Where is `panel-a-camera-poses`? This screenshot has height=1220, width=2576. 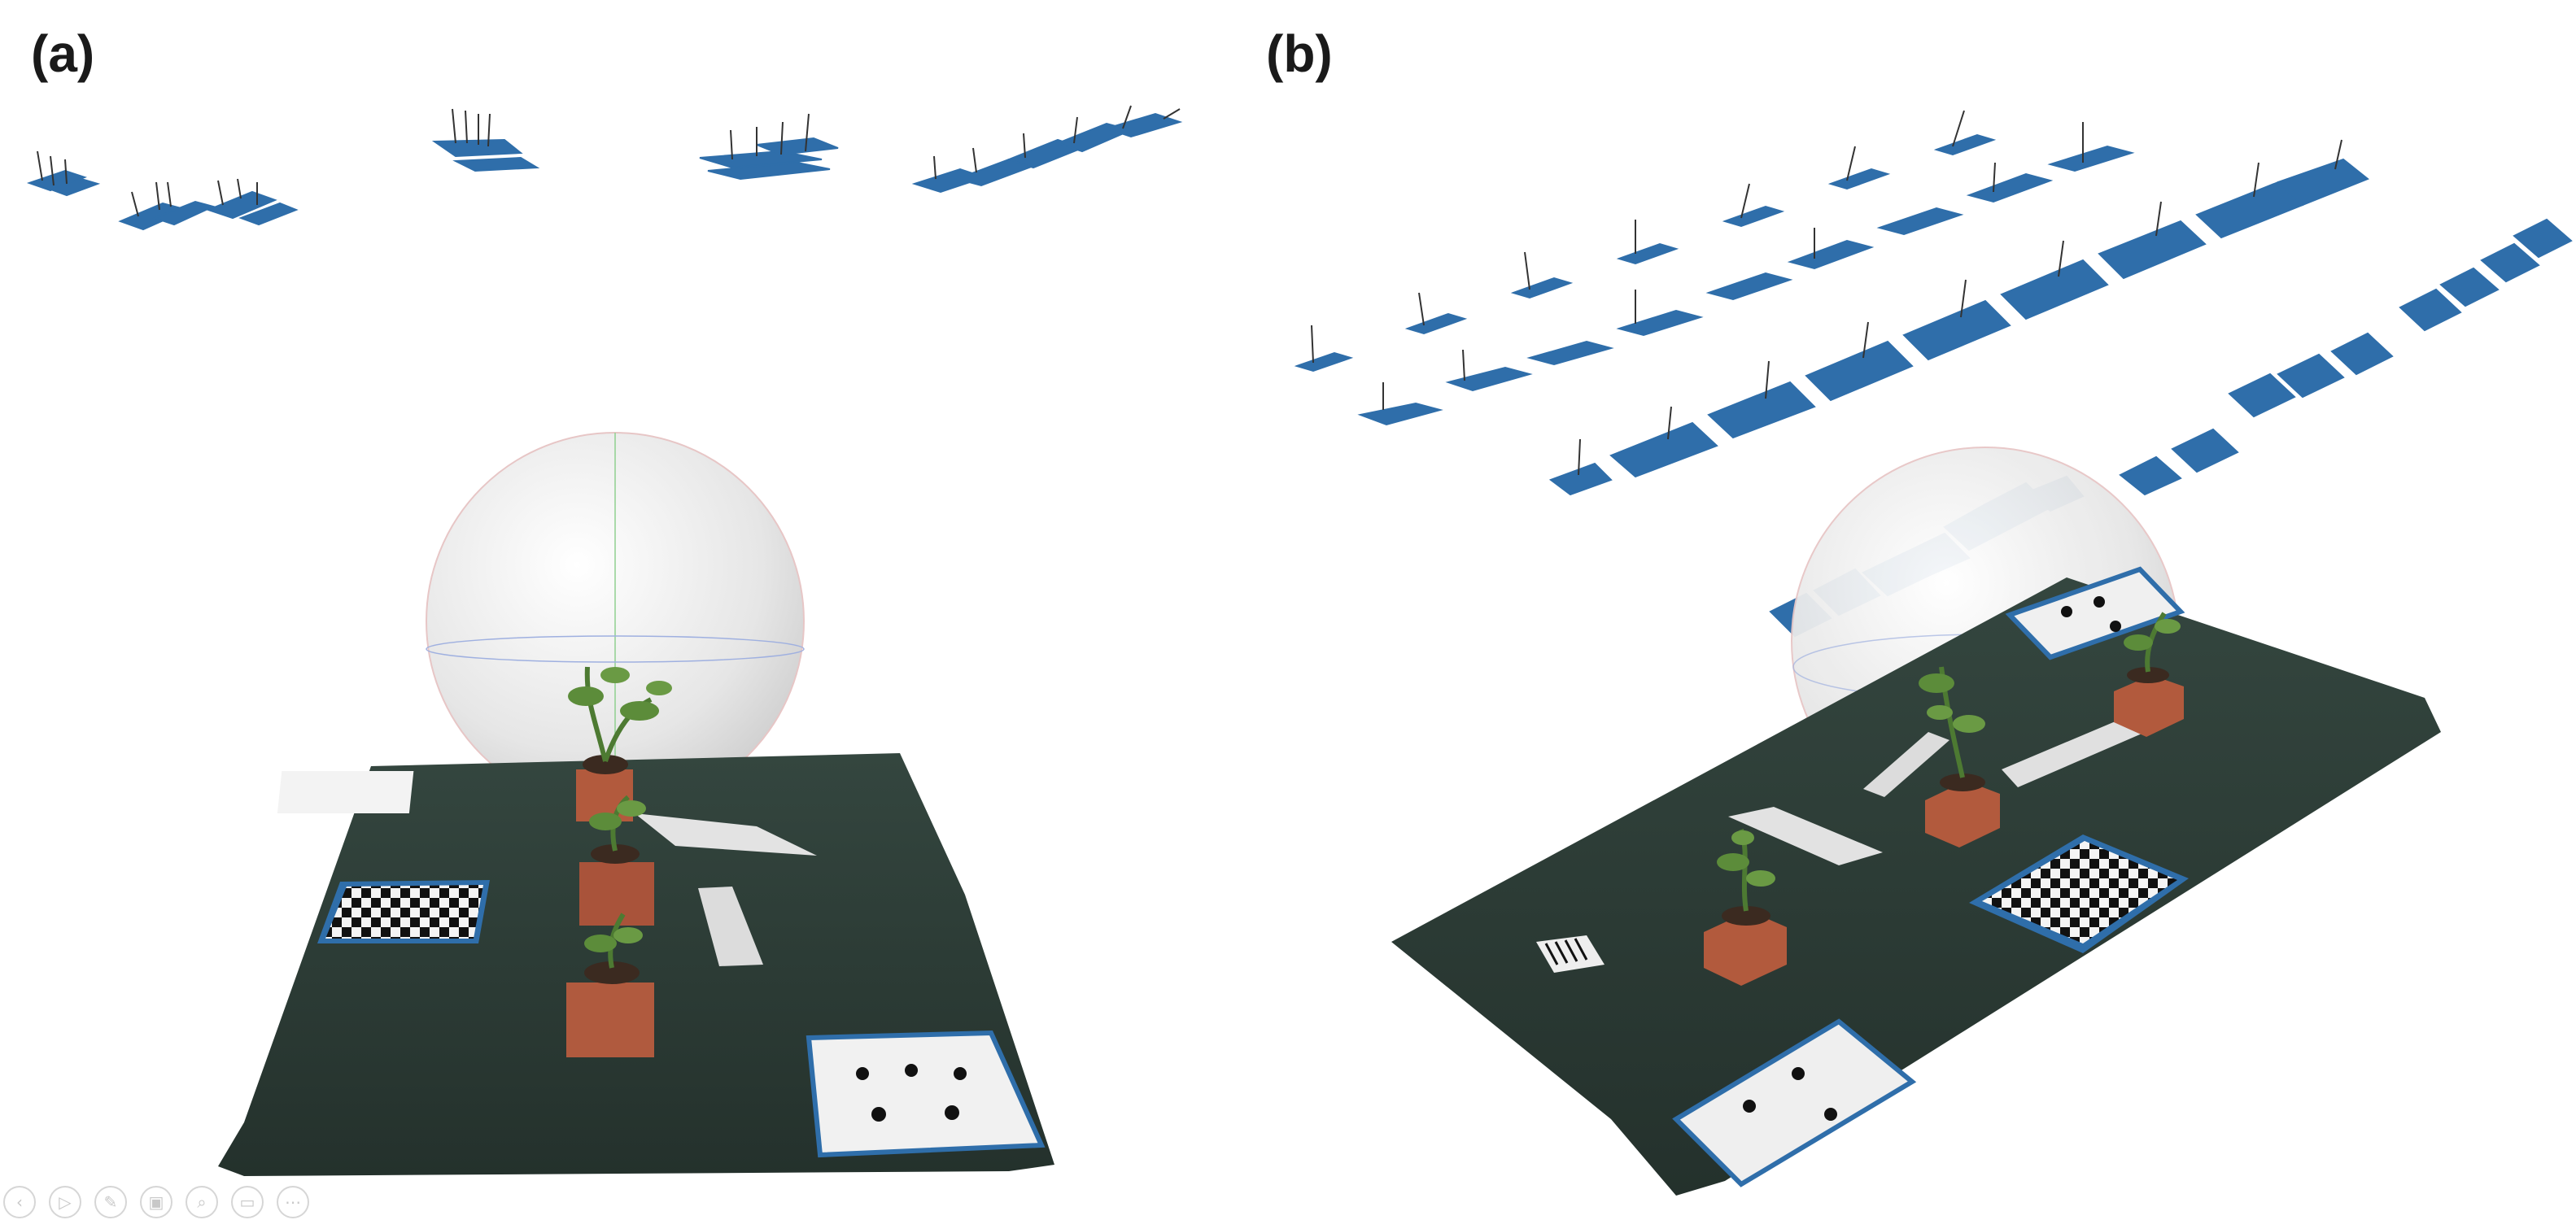 panel-a-camera-poses is located at coordinates (604, 168).